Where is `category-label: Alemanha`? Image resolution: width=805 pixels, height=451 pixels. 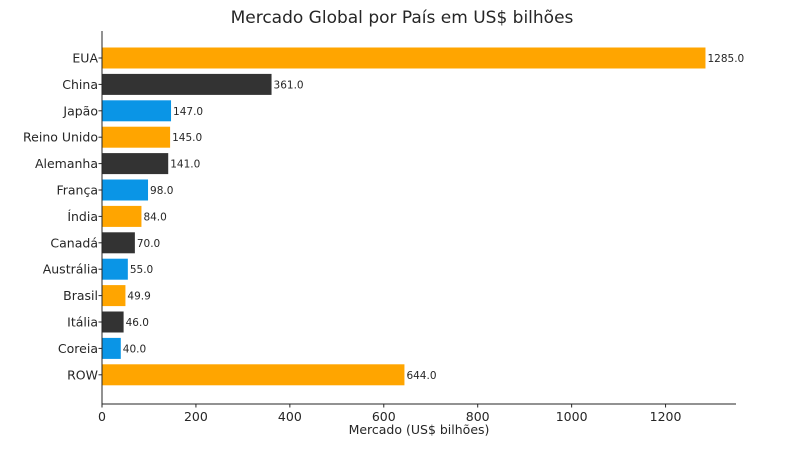
category-label: Alemanha is located at coordinates (66, 163).